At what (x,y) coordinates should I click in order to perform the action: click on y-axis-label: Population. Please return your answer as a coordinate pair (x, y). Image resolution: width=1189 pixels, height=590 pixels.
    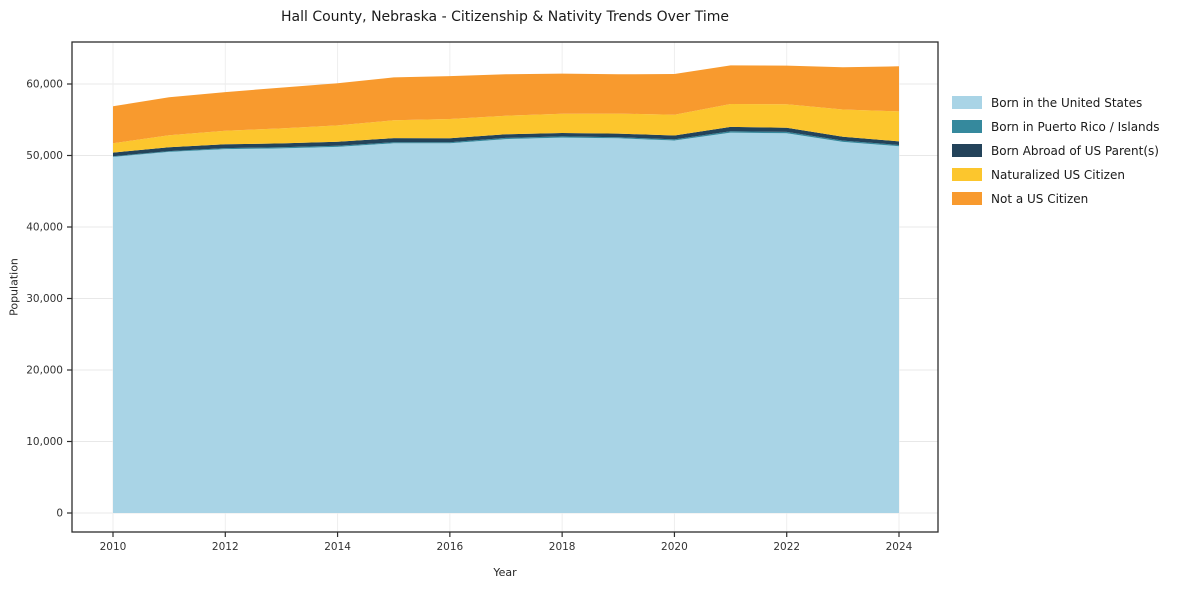
    Looking at the image, I should click on (14, 287).